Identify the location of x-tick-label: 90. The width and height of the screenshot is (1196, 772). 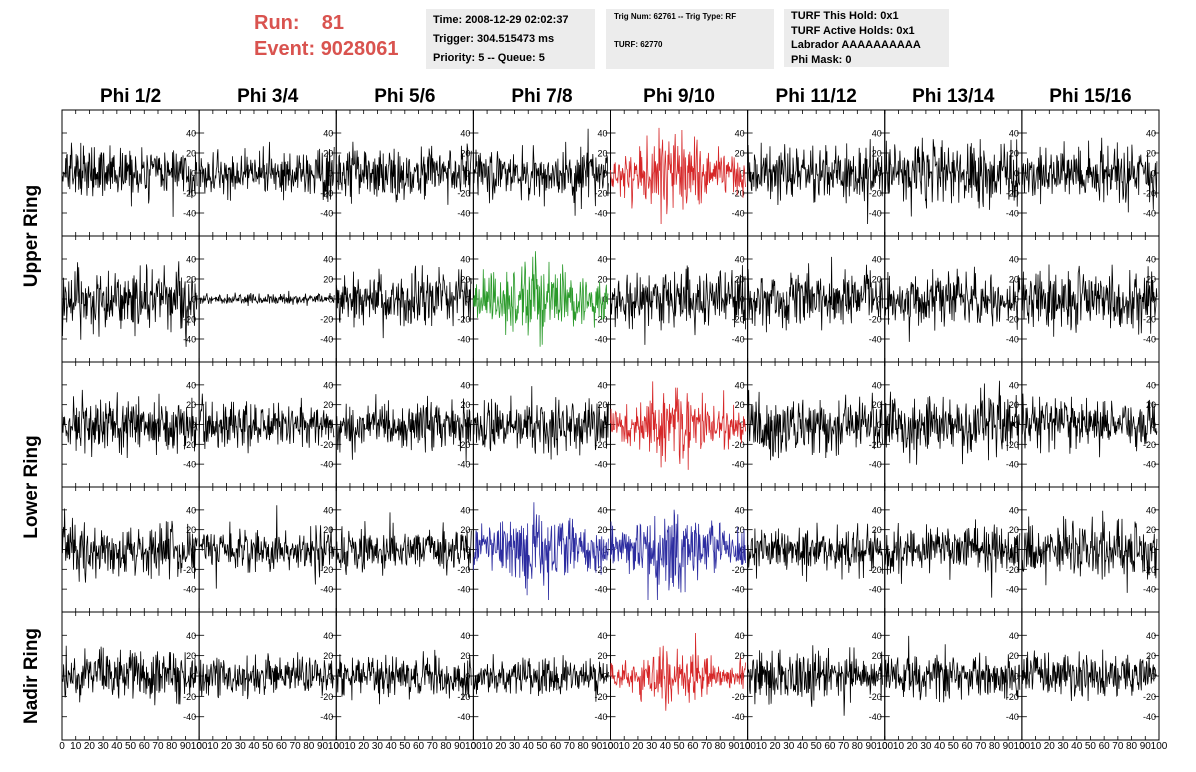
(186, 746).